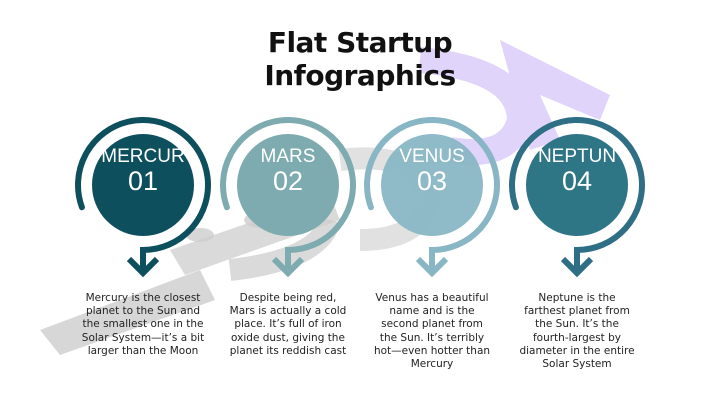  What do you see at coordinates (143, 337) in the screenshot?
I see `description-line: Solar System—it’s a bit` at bounding box center [143, 337].